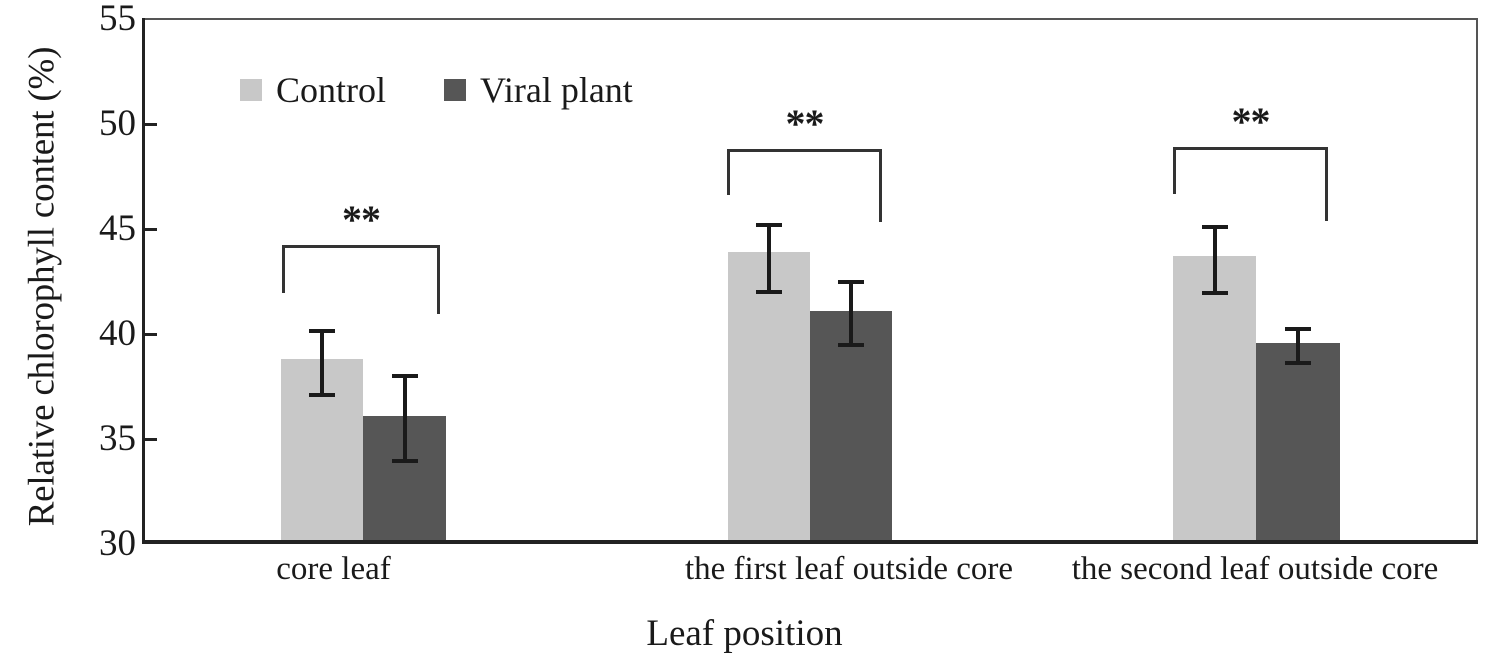 This screenshot has height=665, width=1489. What do you see at coordinates (810, 19) in the screenshot?
I see `axis-top-spine` at bounding box center [810, 19].